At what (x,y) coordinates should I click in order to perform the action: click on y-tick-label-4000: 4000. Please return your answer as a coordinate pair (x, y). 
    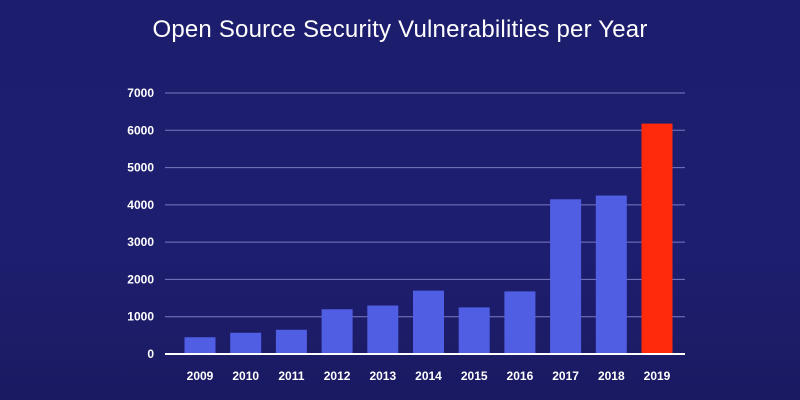
    Looking at the image, I should click on (140, 205).